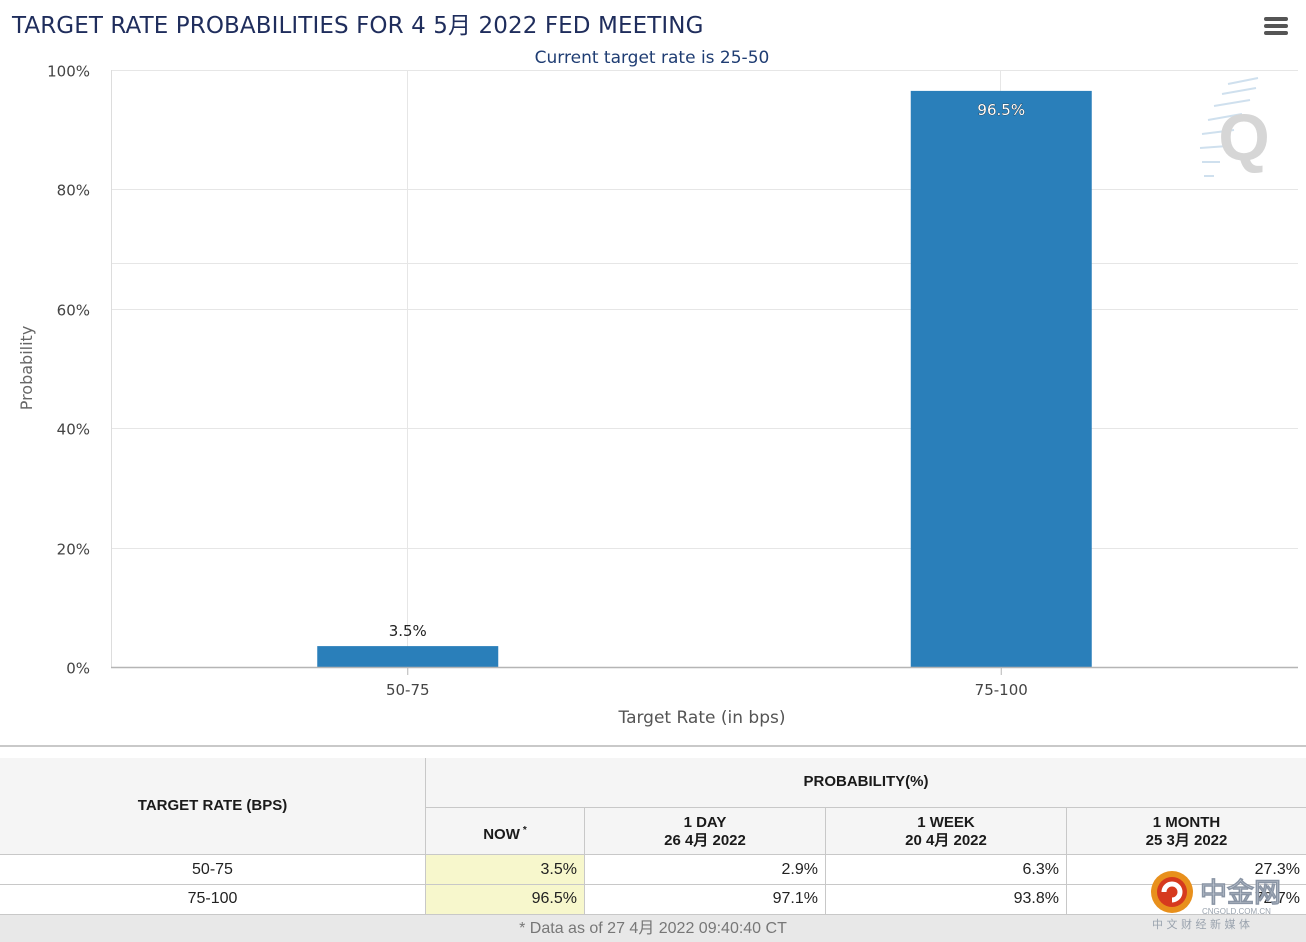 The image size is (1306, 942). I want to click on table-cell-1-week: 93.8%, so click(1036, 898).